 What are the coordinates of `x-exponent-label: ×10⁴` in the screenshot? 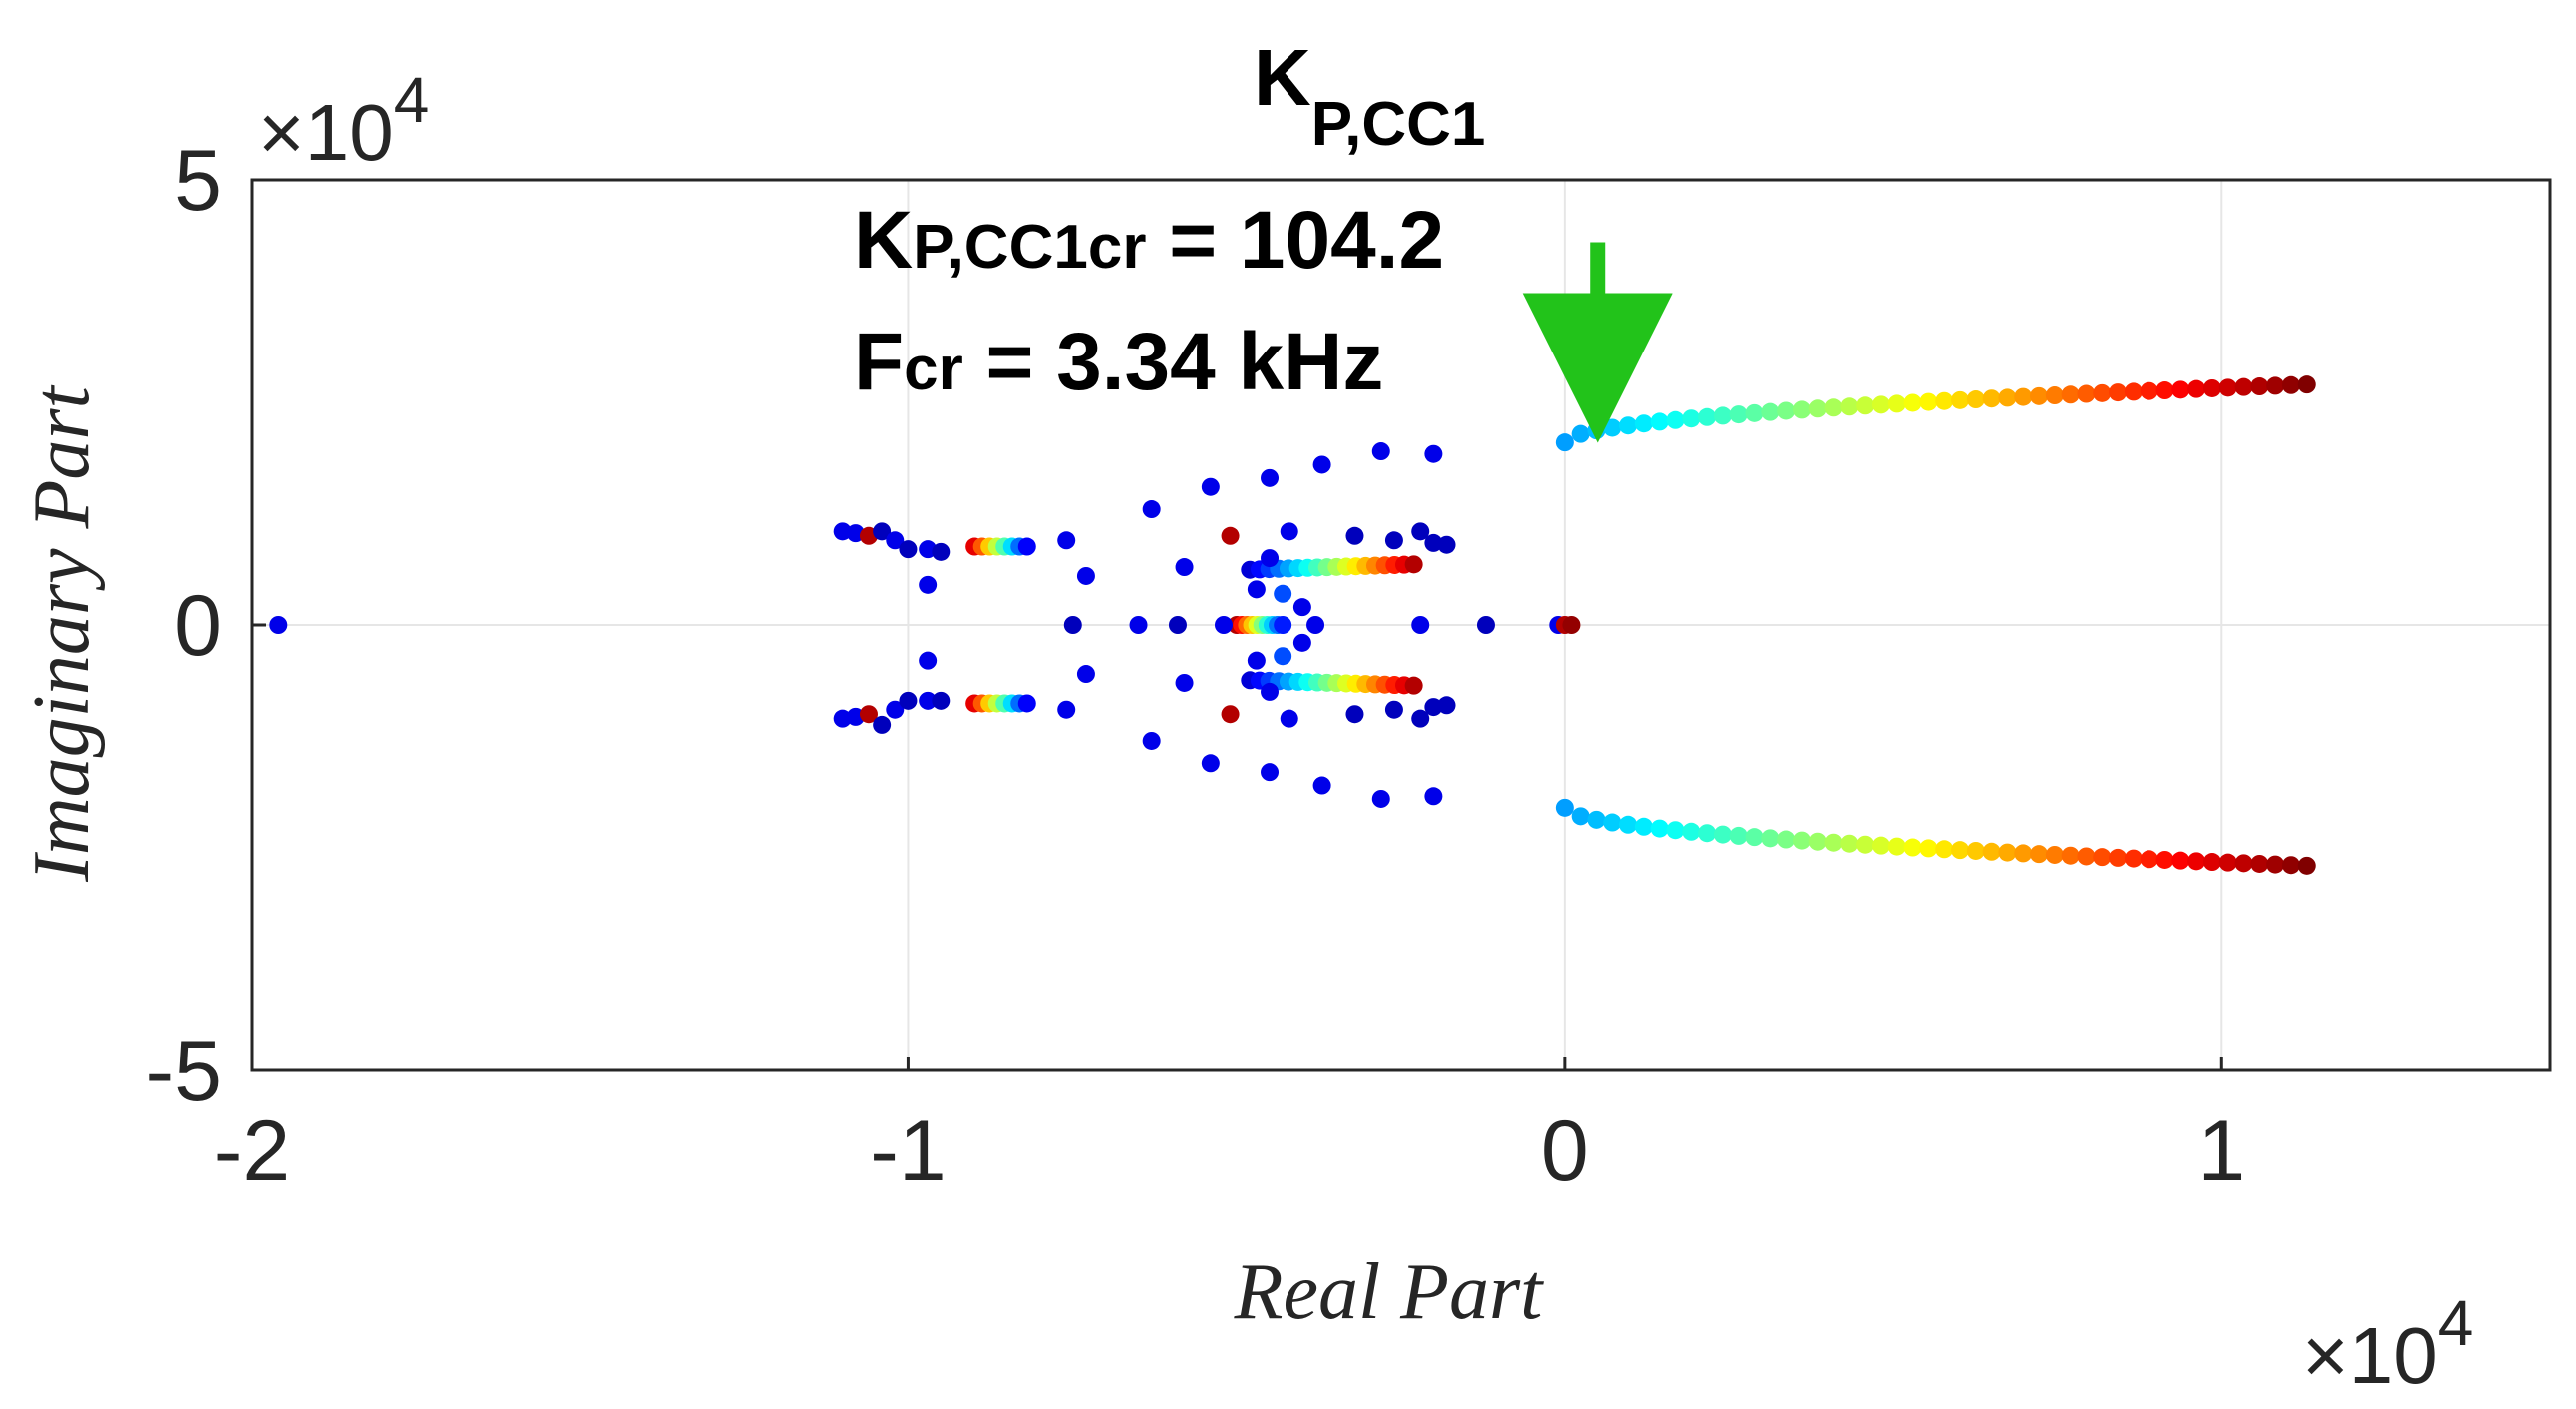 It's located at (2387, 1344).